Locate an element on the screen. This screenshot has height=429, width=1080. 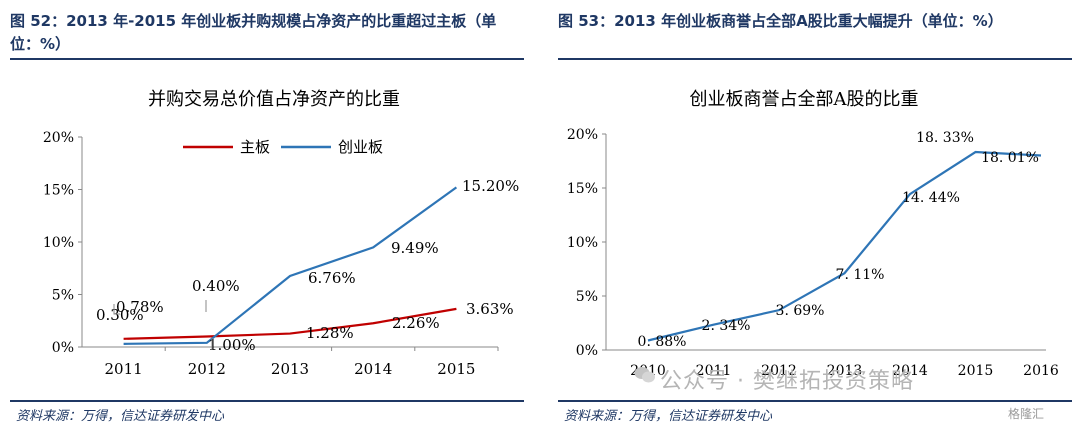
right-source-note: 资料来源：万得，信达证券研发中心 is located at coordinates (668, 416).